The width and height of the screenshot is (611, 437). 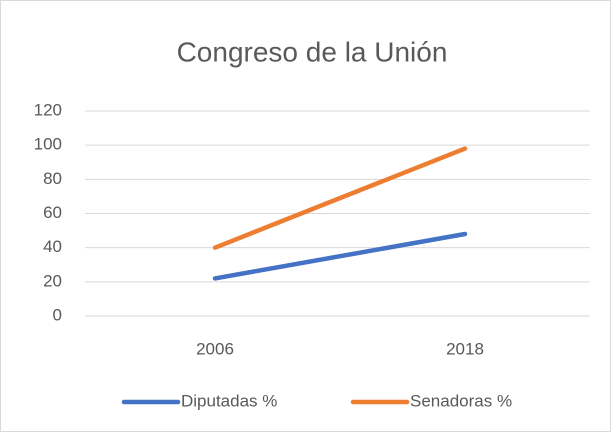 I want to click on legend-label: Senadoras %, so click(x=461, y=400).